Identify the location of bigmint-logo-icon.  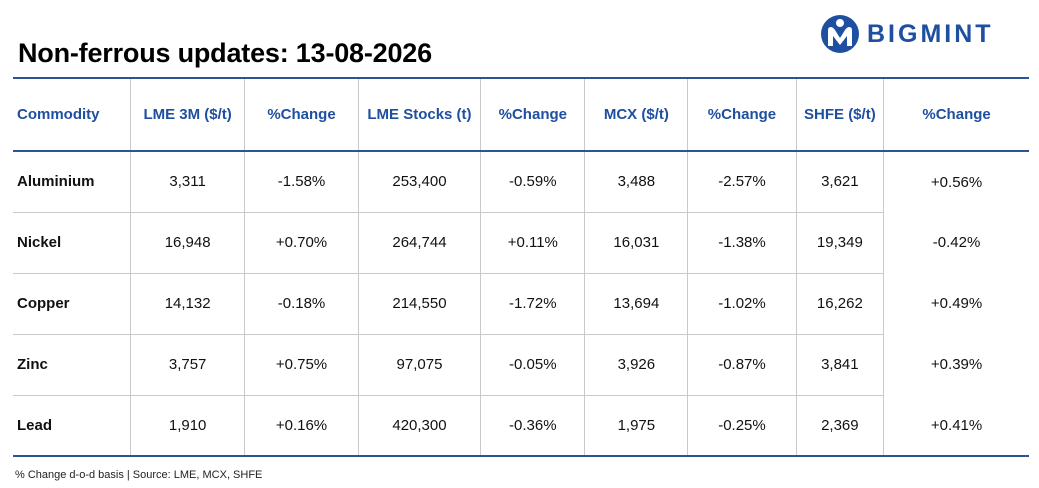
(840, 34).